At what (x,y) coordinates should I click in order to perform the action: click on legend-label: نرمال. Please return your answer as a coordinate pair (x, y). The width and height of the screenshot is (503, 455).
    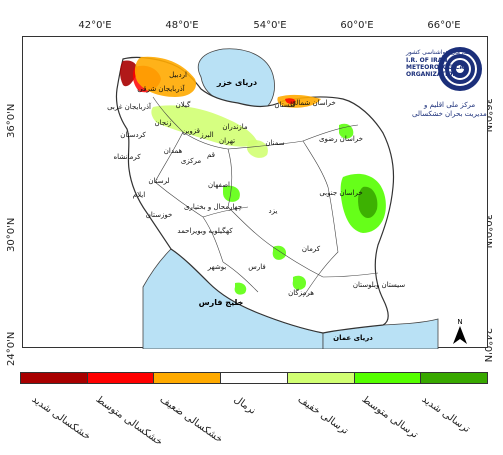
    Looking at the image, I should click on (244, 405).